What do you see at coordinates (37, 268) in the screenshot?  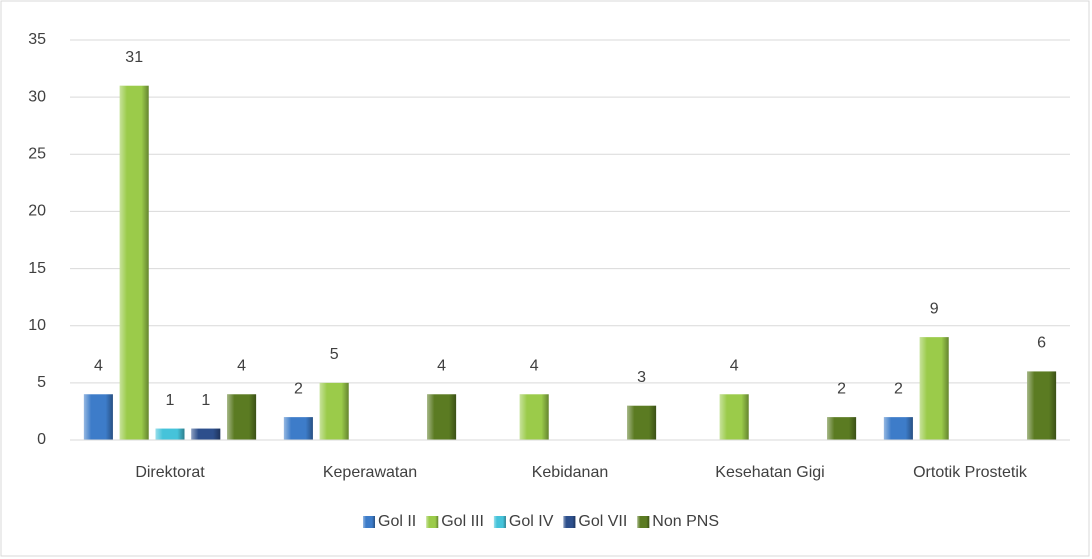 I see `y-tick-label: 15` at bounding box center [37, 268].